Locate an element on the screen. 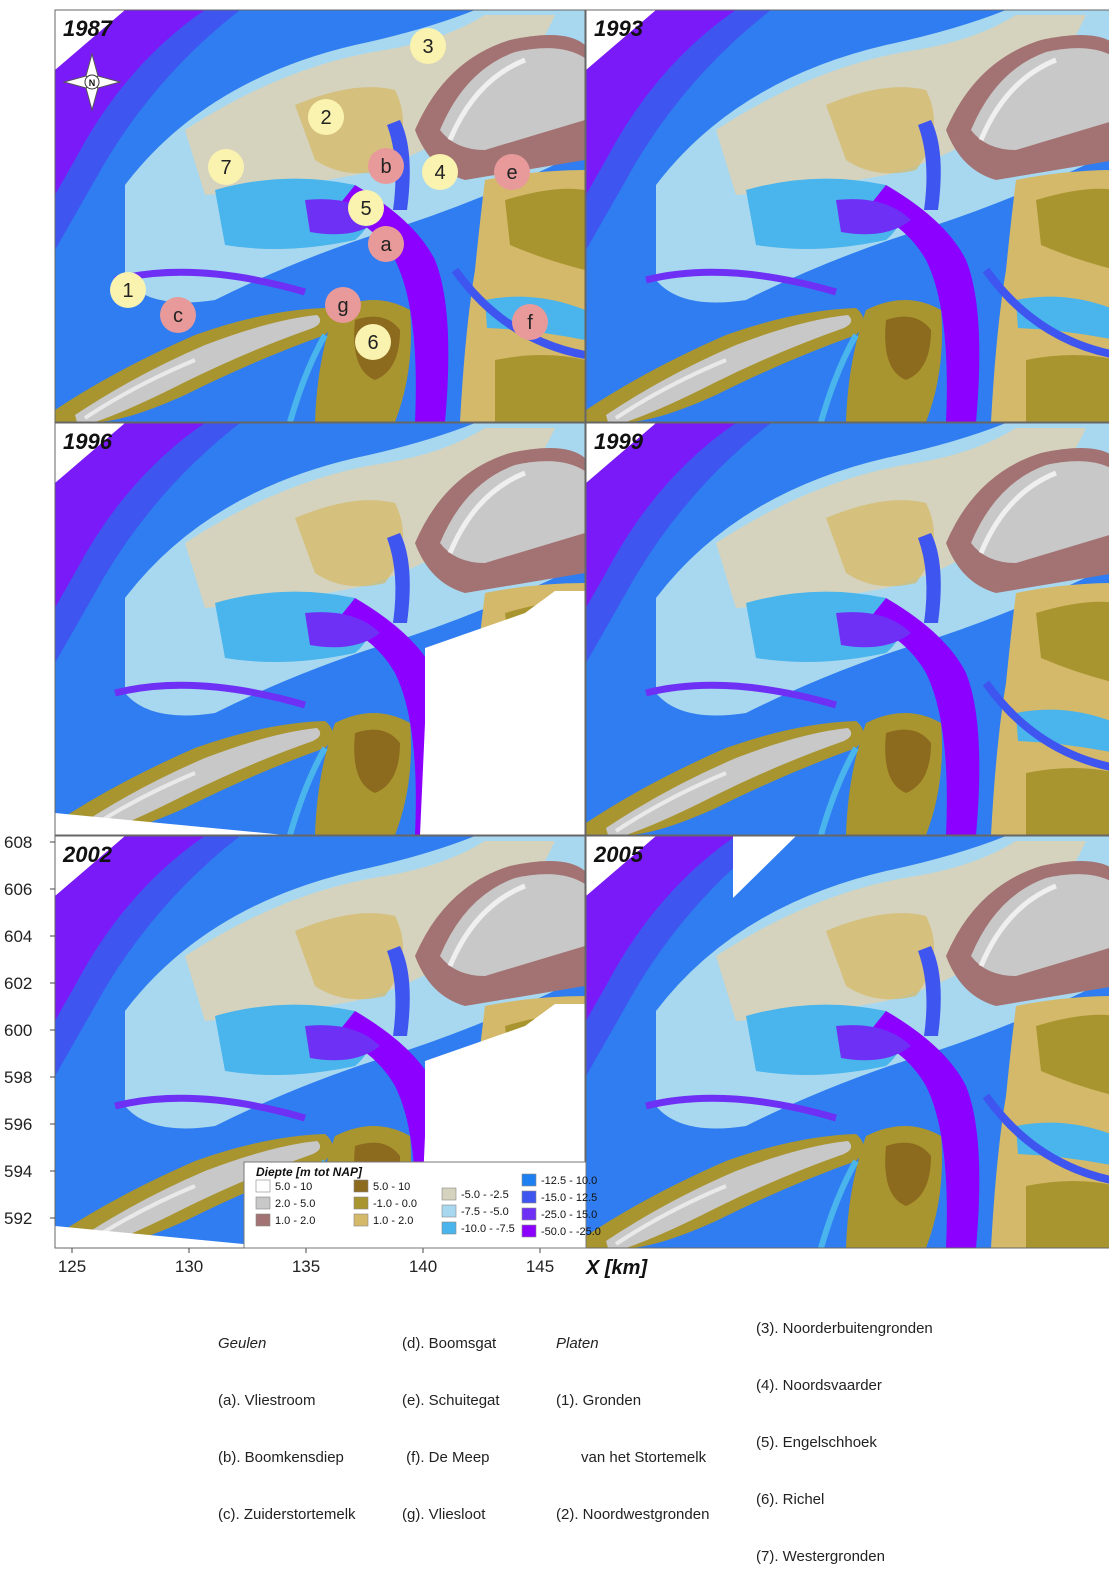 The image size is (1109, 1585). x-tick-label: 140 is located at coordinates (423, 1266).